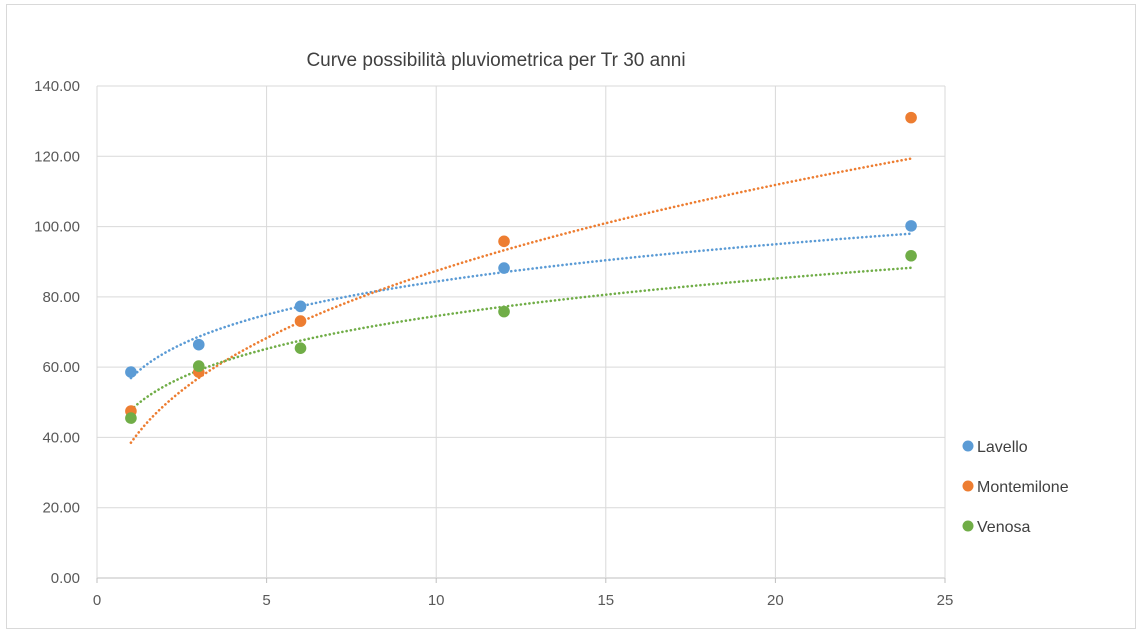  Describe the element at coordinates (775, 600) in the screenshot. I see `x-tick-label: 20` at that location.